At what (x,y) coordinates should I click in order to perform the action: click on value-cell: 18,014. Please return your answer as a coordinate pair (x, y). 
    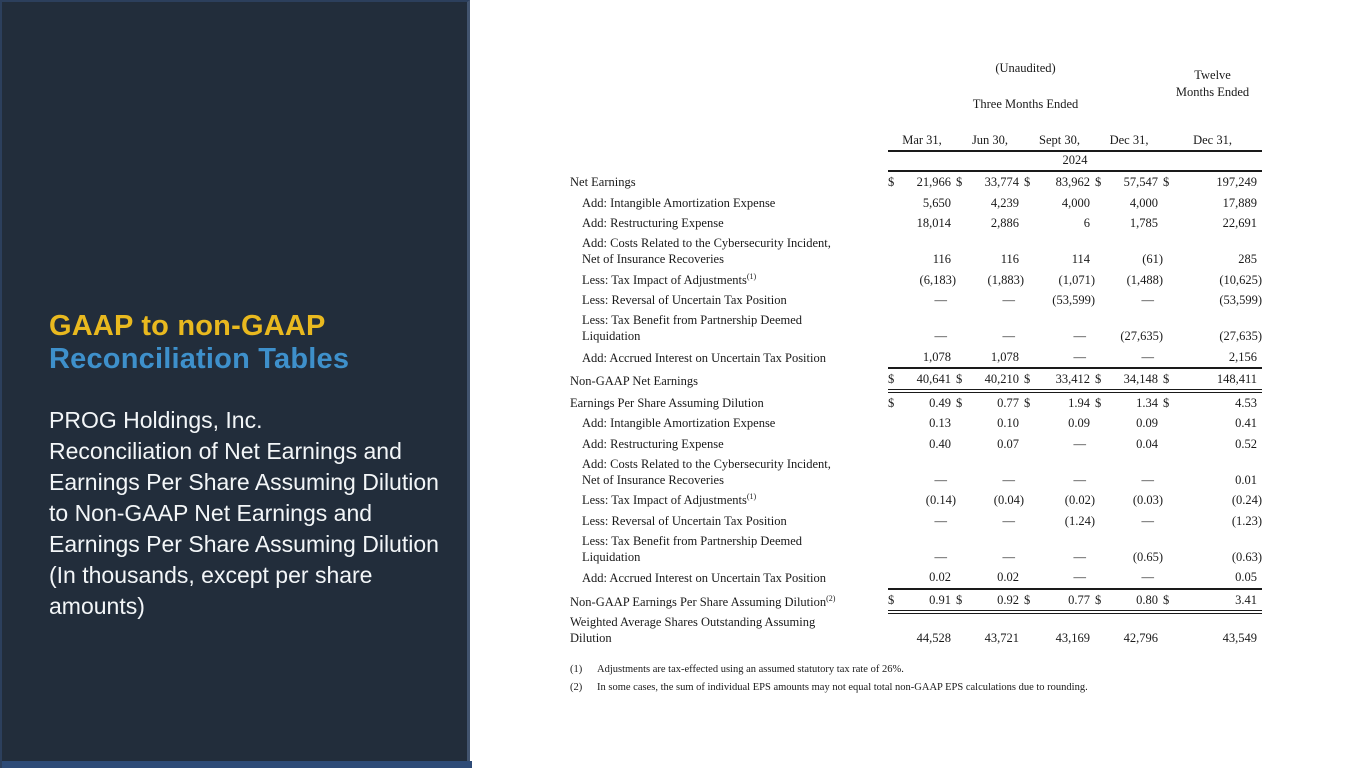
    Looking at the image, I should click on (933, 222).